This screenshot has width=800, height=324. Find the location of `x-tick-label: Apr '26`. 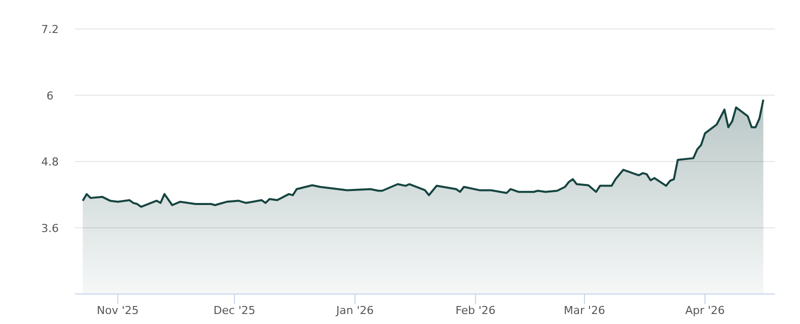

x-tick-label: Apr '26 is located at coordinates (705, 310).